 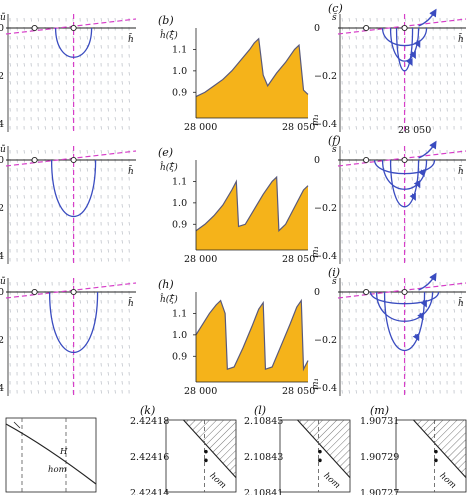 I want to click on orbit-arrow, so click(x=409, y=62).